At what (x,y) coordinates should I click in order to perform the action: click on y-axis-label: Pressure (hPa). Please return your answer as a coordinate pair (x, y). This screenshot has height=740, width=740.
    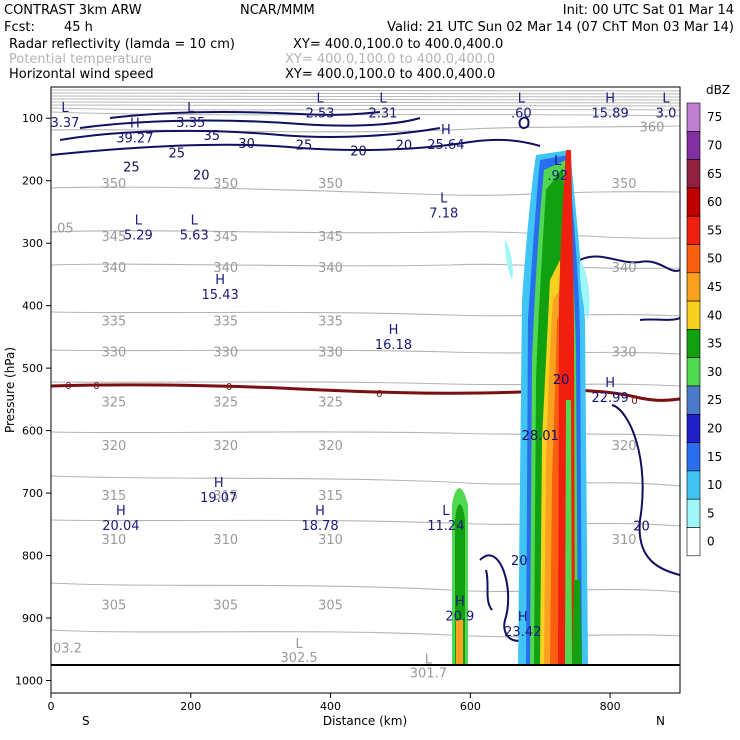
    Looking at the image, I should click on (10, 390).